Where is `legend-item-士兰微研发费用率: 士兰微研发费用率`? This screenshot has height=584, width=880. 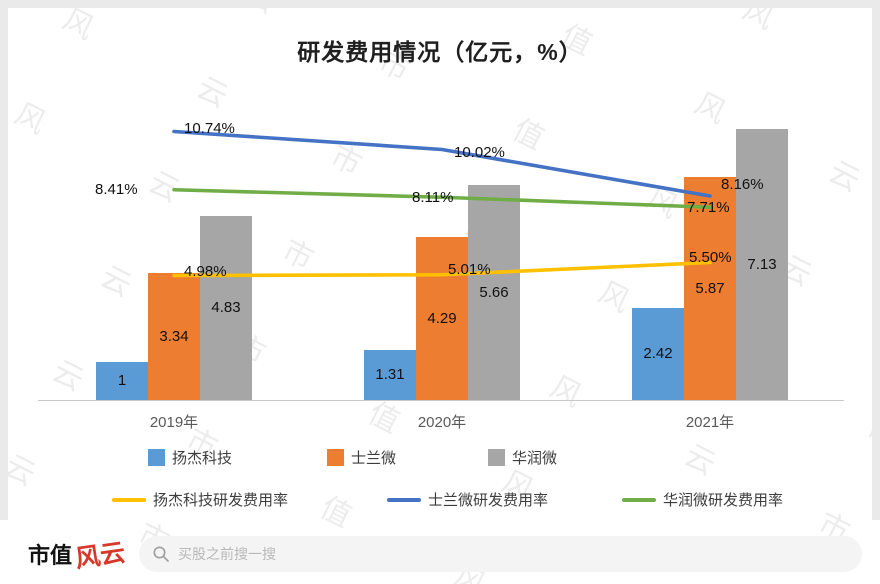
legend-item-士兰微研发费用率: 士兰微研发费用率 is located at coordinates (467, 499).